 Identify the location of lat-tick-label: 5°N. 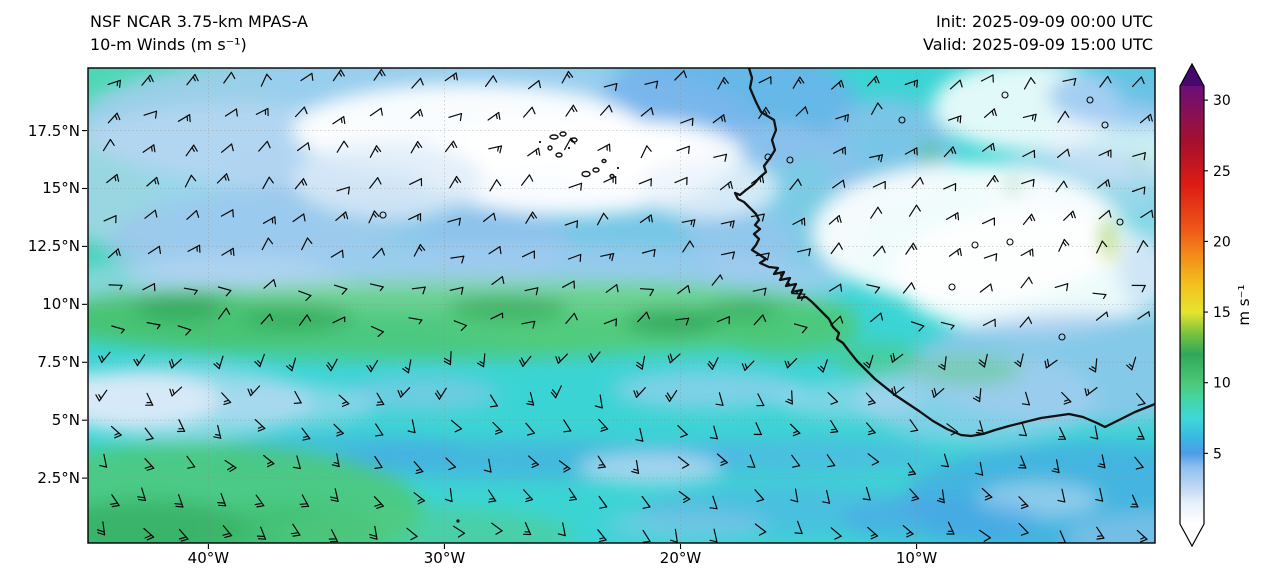
(65, 420).